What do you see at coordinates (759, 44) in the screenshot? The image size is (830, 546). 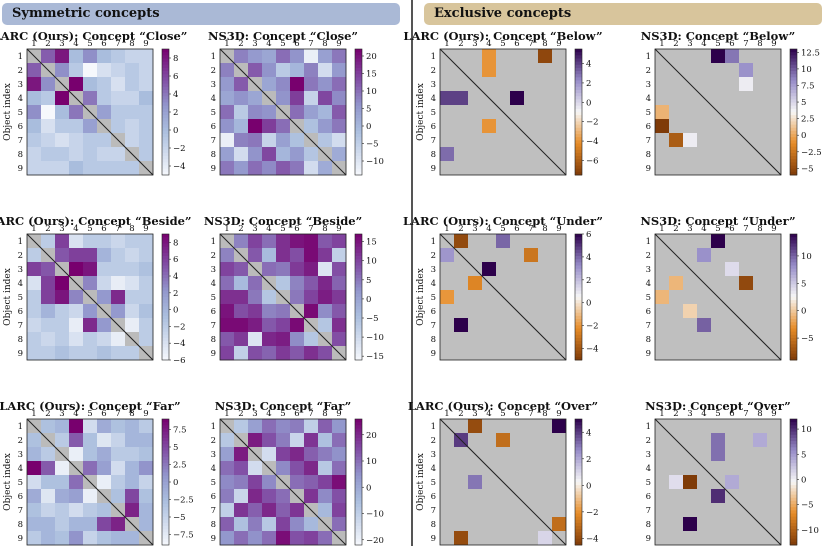 I see `x-tick-label: 8` at bounding box center [759, 44].